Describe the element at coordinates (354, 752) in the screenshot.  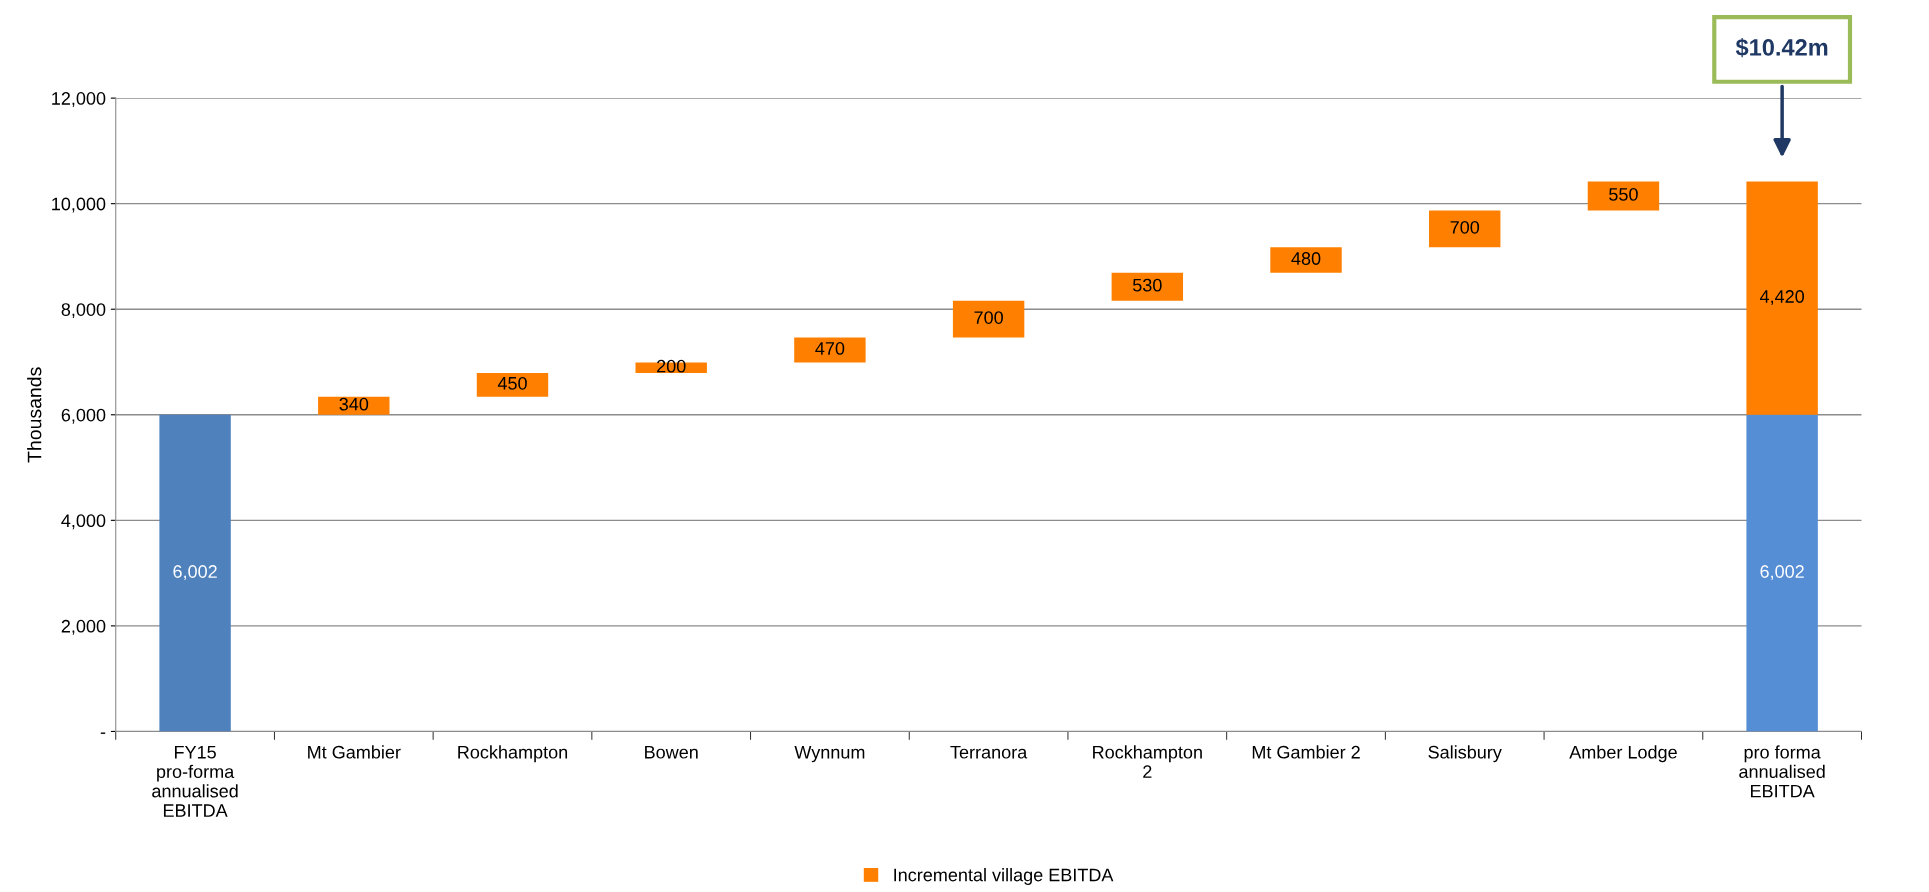
I see `x-tick-label: Mt Gambier` at that location.